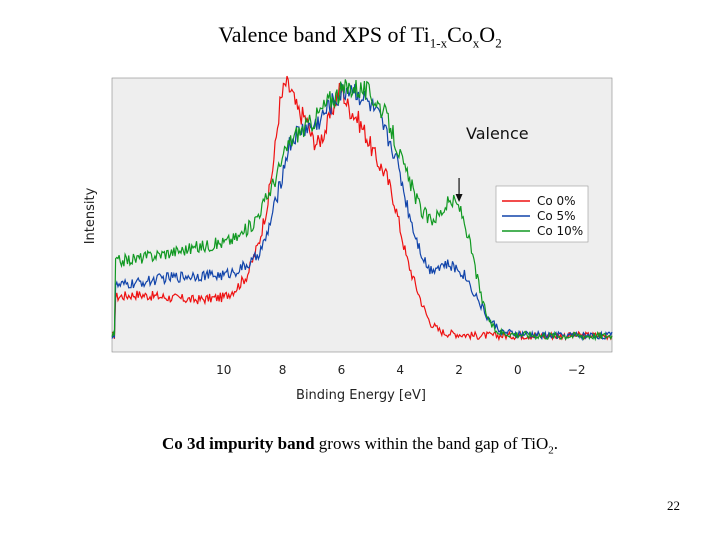  I want to click on arrow-head, so click(459, 198).